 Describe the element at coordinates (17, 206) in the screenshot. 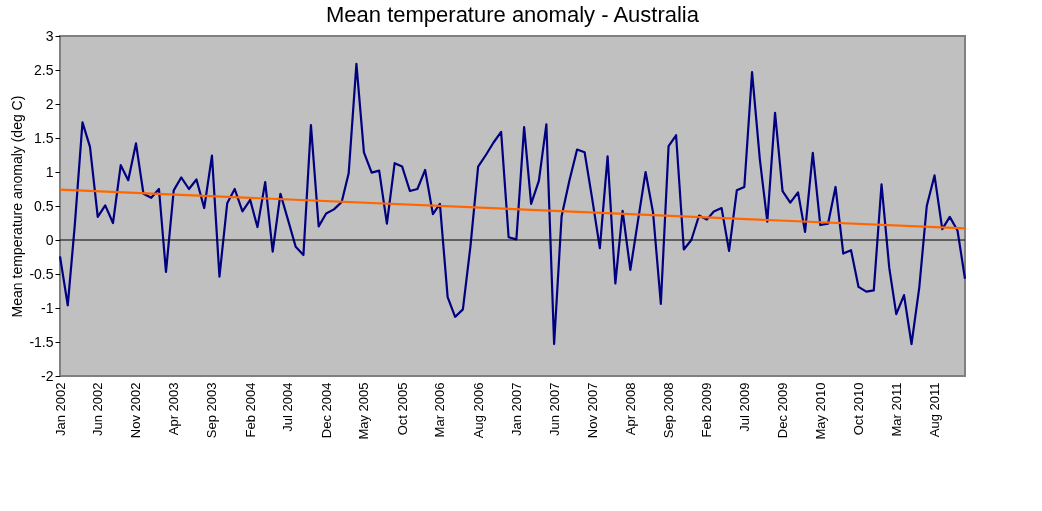

I see `y-axis-title: Mean temperature anomaly (deg C)` at that location.